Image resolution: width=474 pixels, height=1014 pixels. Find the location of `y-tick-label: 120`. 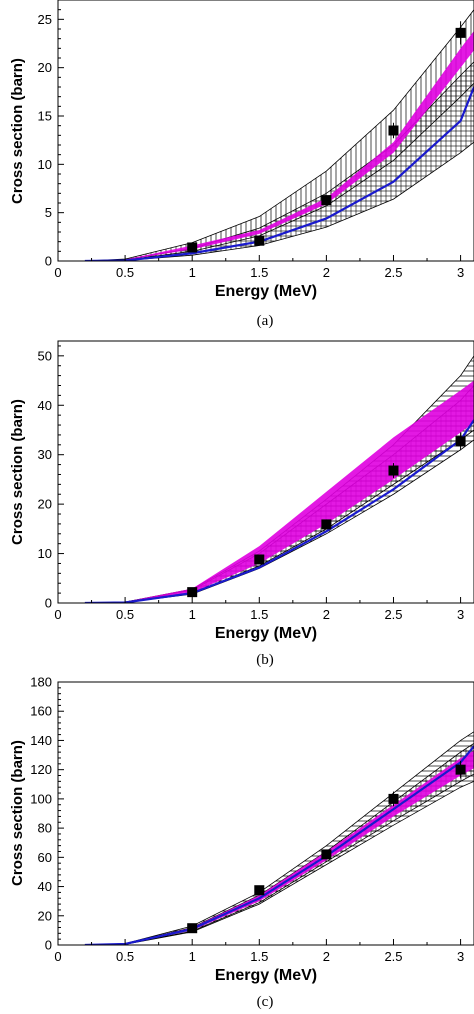

y-tick-label: 120 is located at coordinates (41, 769).